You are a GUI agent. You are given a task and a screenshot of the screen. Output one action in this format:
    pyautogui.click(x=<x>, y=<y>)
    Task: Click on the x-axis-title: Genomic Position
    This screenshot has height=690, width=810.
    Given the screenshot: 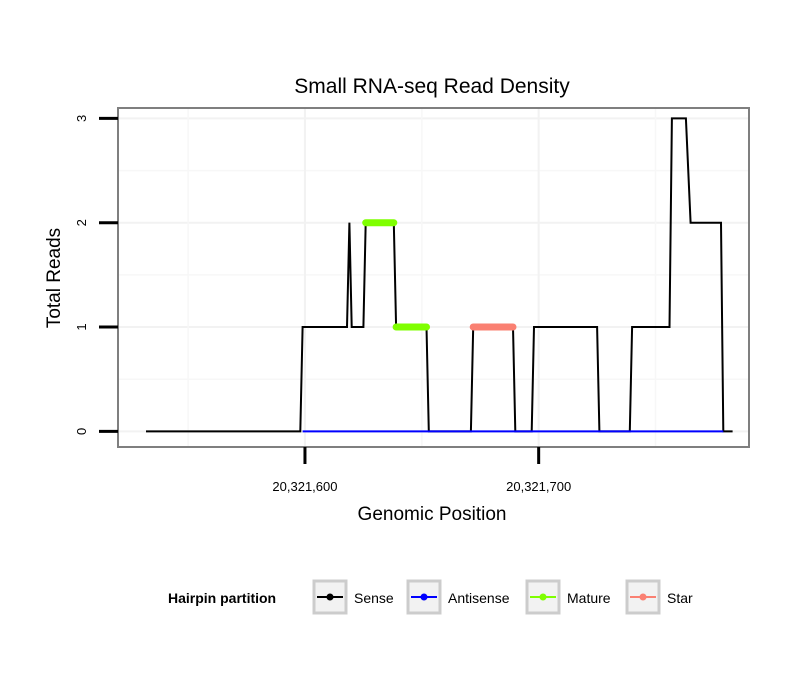 What is the action you would take?
    pyautogui.click(x=432, y=514)
    